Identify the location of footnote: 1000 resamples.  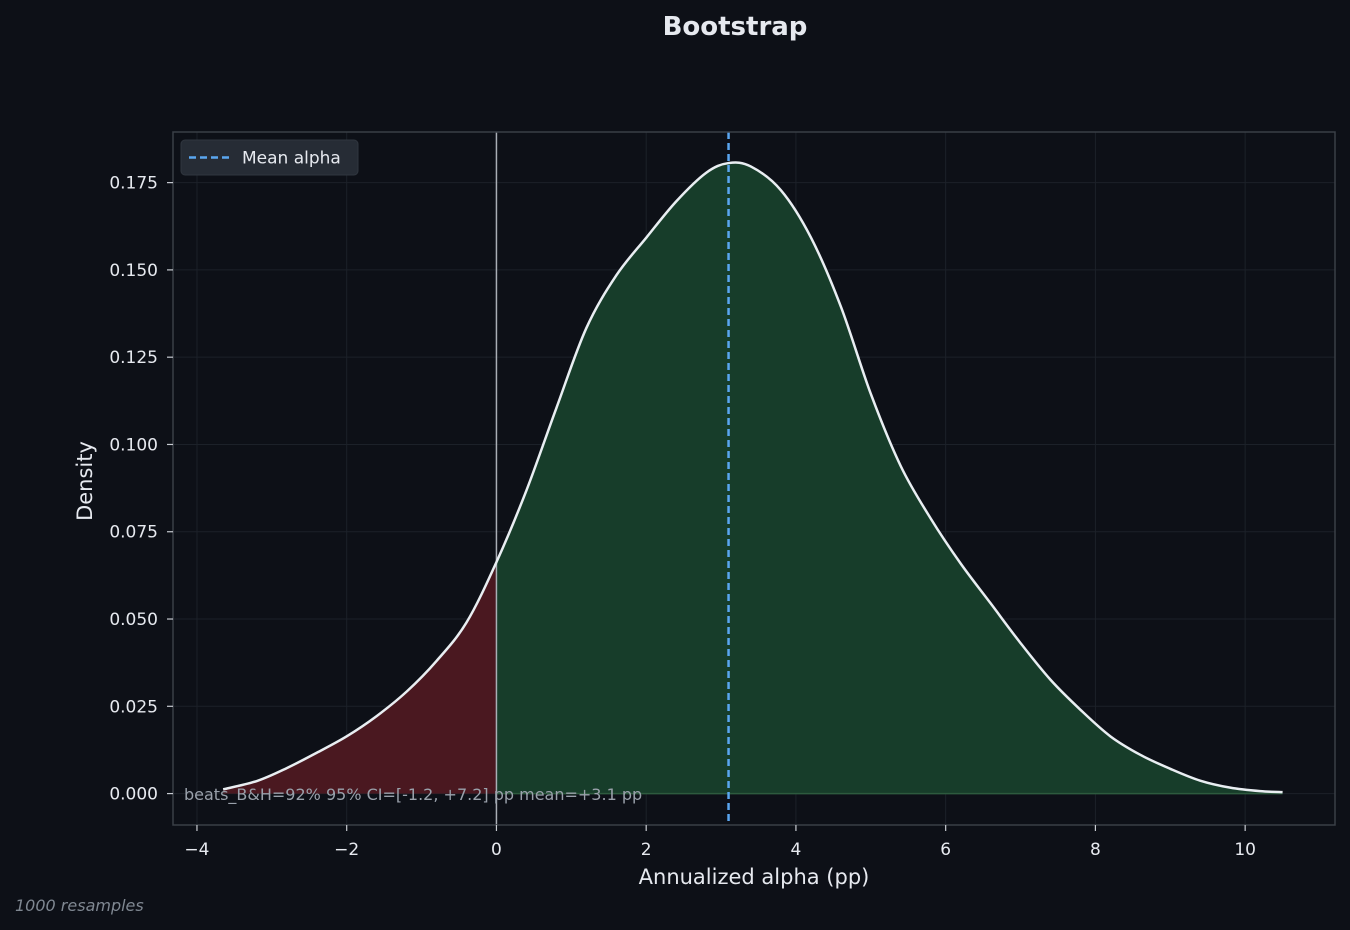
(79, 905).